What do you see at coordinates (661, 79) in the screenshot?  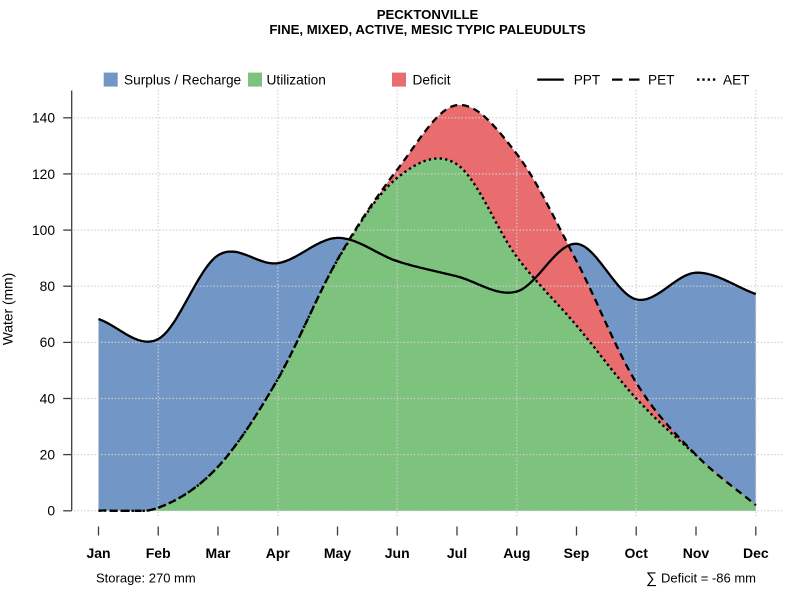 I see `svg-text: PET` at bounding box center [661, 79].